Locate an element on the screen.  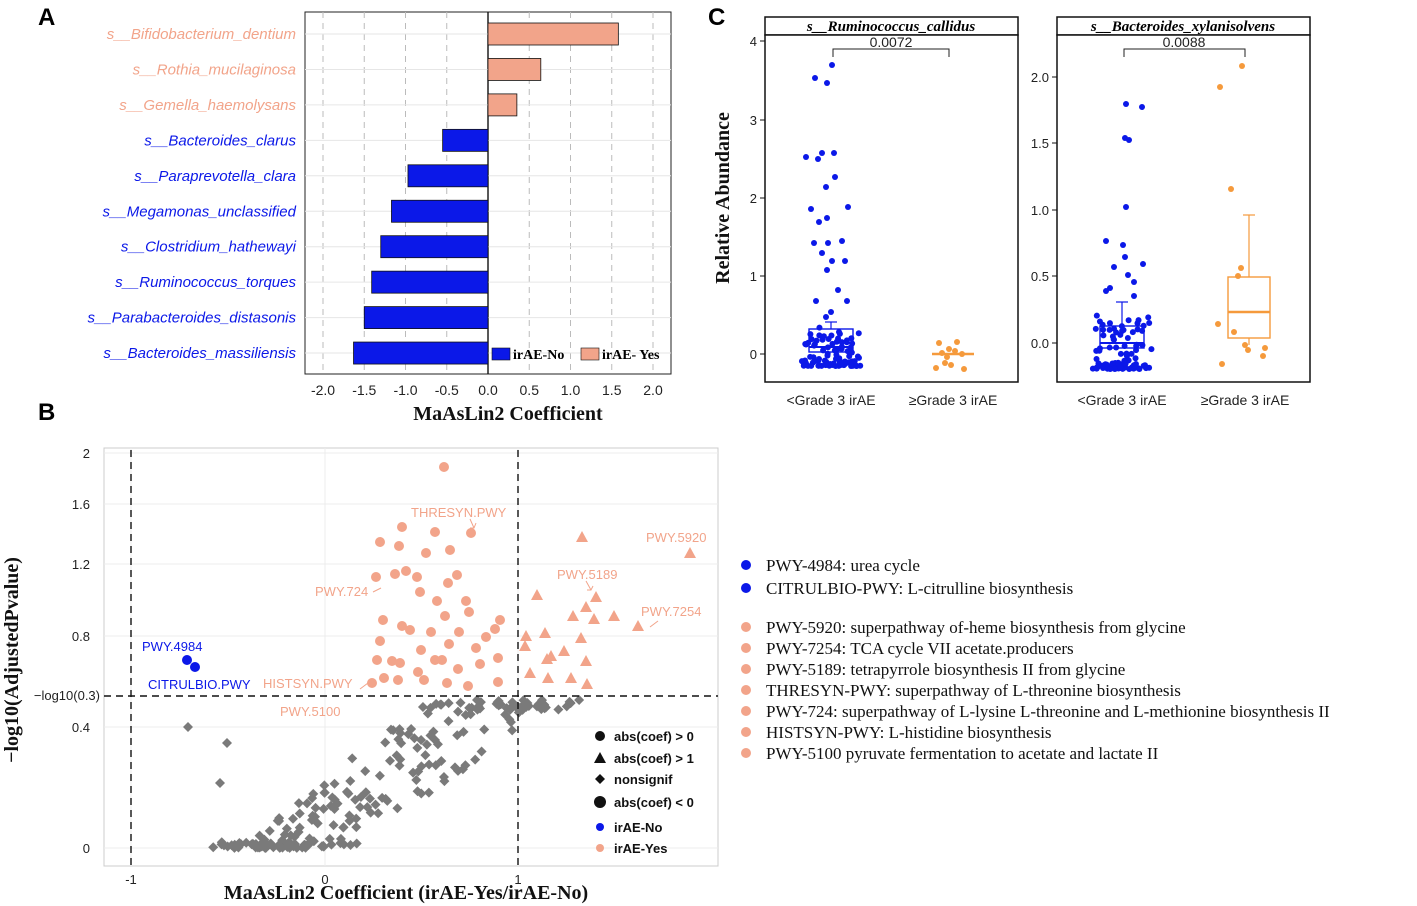
b-y-tick-label: 2 is located at coordinates (86, 453).